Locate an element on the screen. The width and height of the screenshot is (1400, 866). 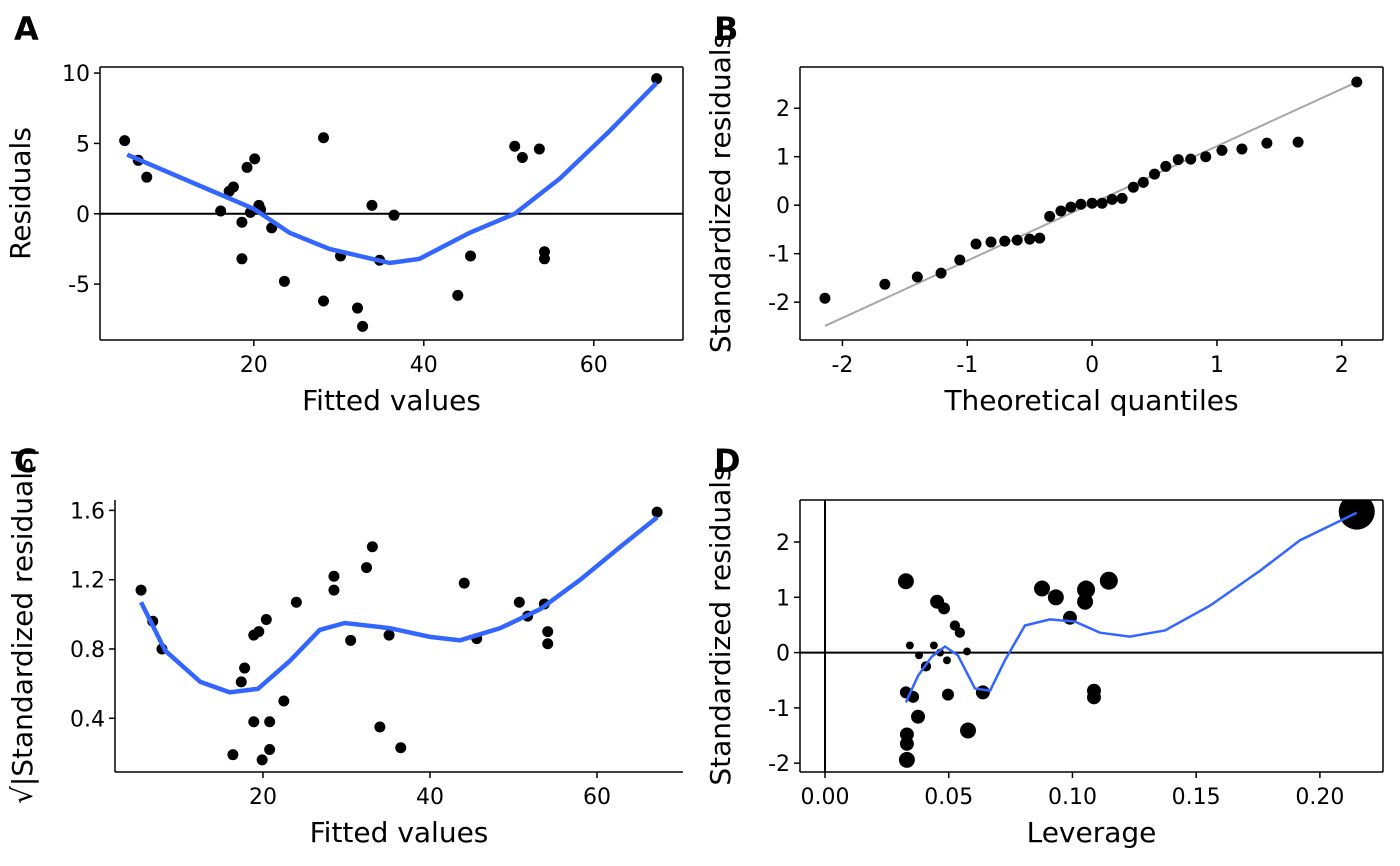
x-tick-label: 0.05 is located at coordinates (948, 797).